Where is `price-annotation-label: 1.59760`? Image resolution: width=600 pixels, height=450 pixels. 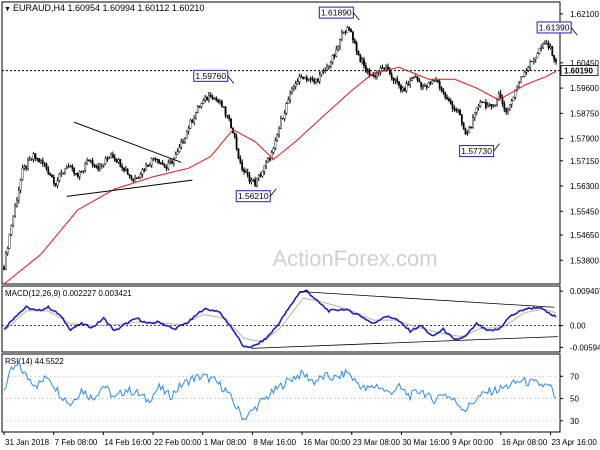 price-annotation-label: 1.59760 is located at coordinates (210, 76).